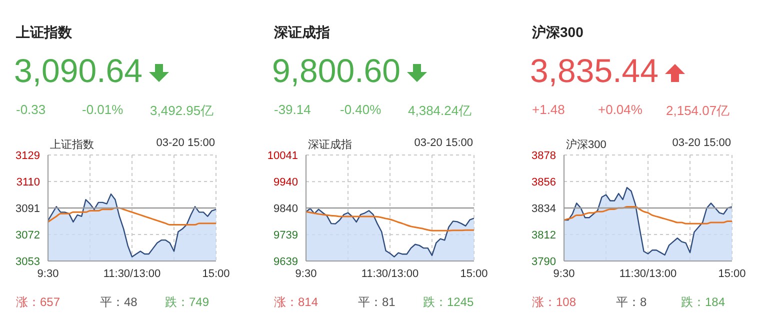  What do you see at coordinates (631, 302) in the screenshot?
I see `text: 平：8` at bounding box center [631, 302].